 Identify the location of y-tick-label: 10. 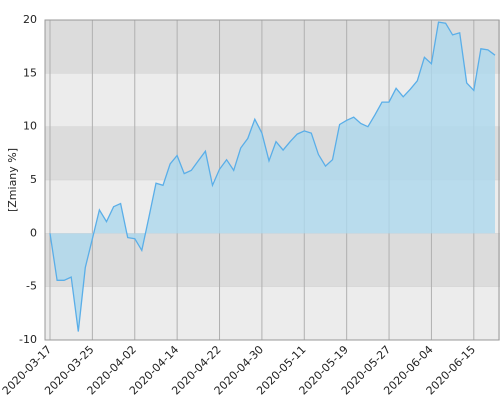
(30, 126).